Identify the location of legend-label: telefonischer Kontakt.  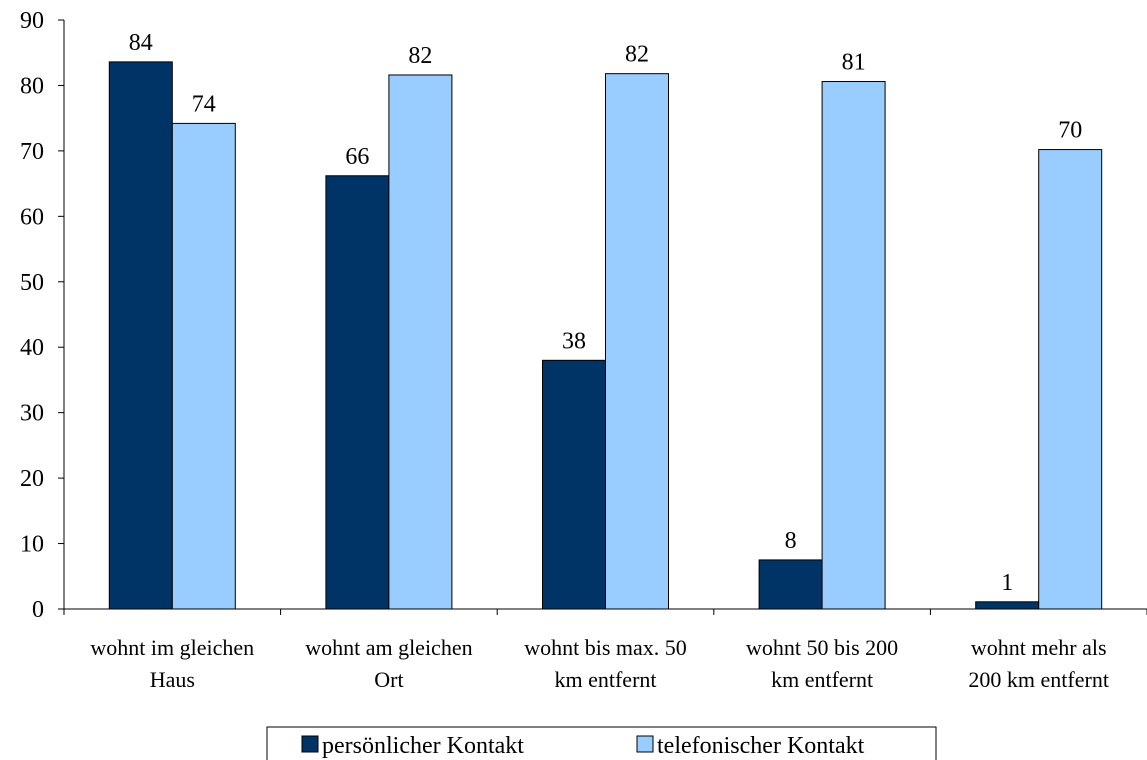
(761, 746).